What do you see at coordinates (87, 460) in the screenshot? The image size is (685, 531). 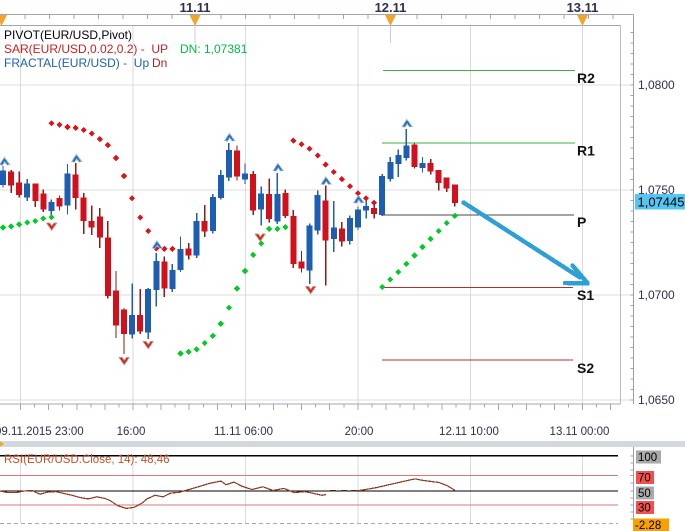 I see `svg-text: RSI(EUR/USD.Close, 14): 48,46` at bounding box center [87, 460].